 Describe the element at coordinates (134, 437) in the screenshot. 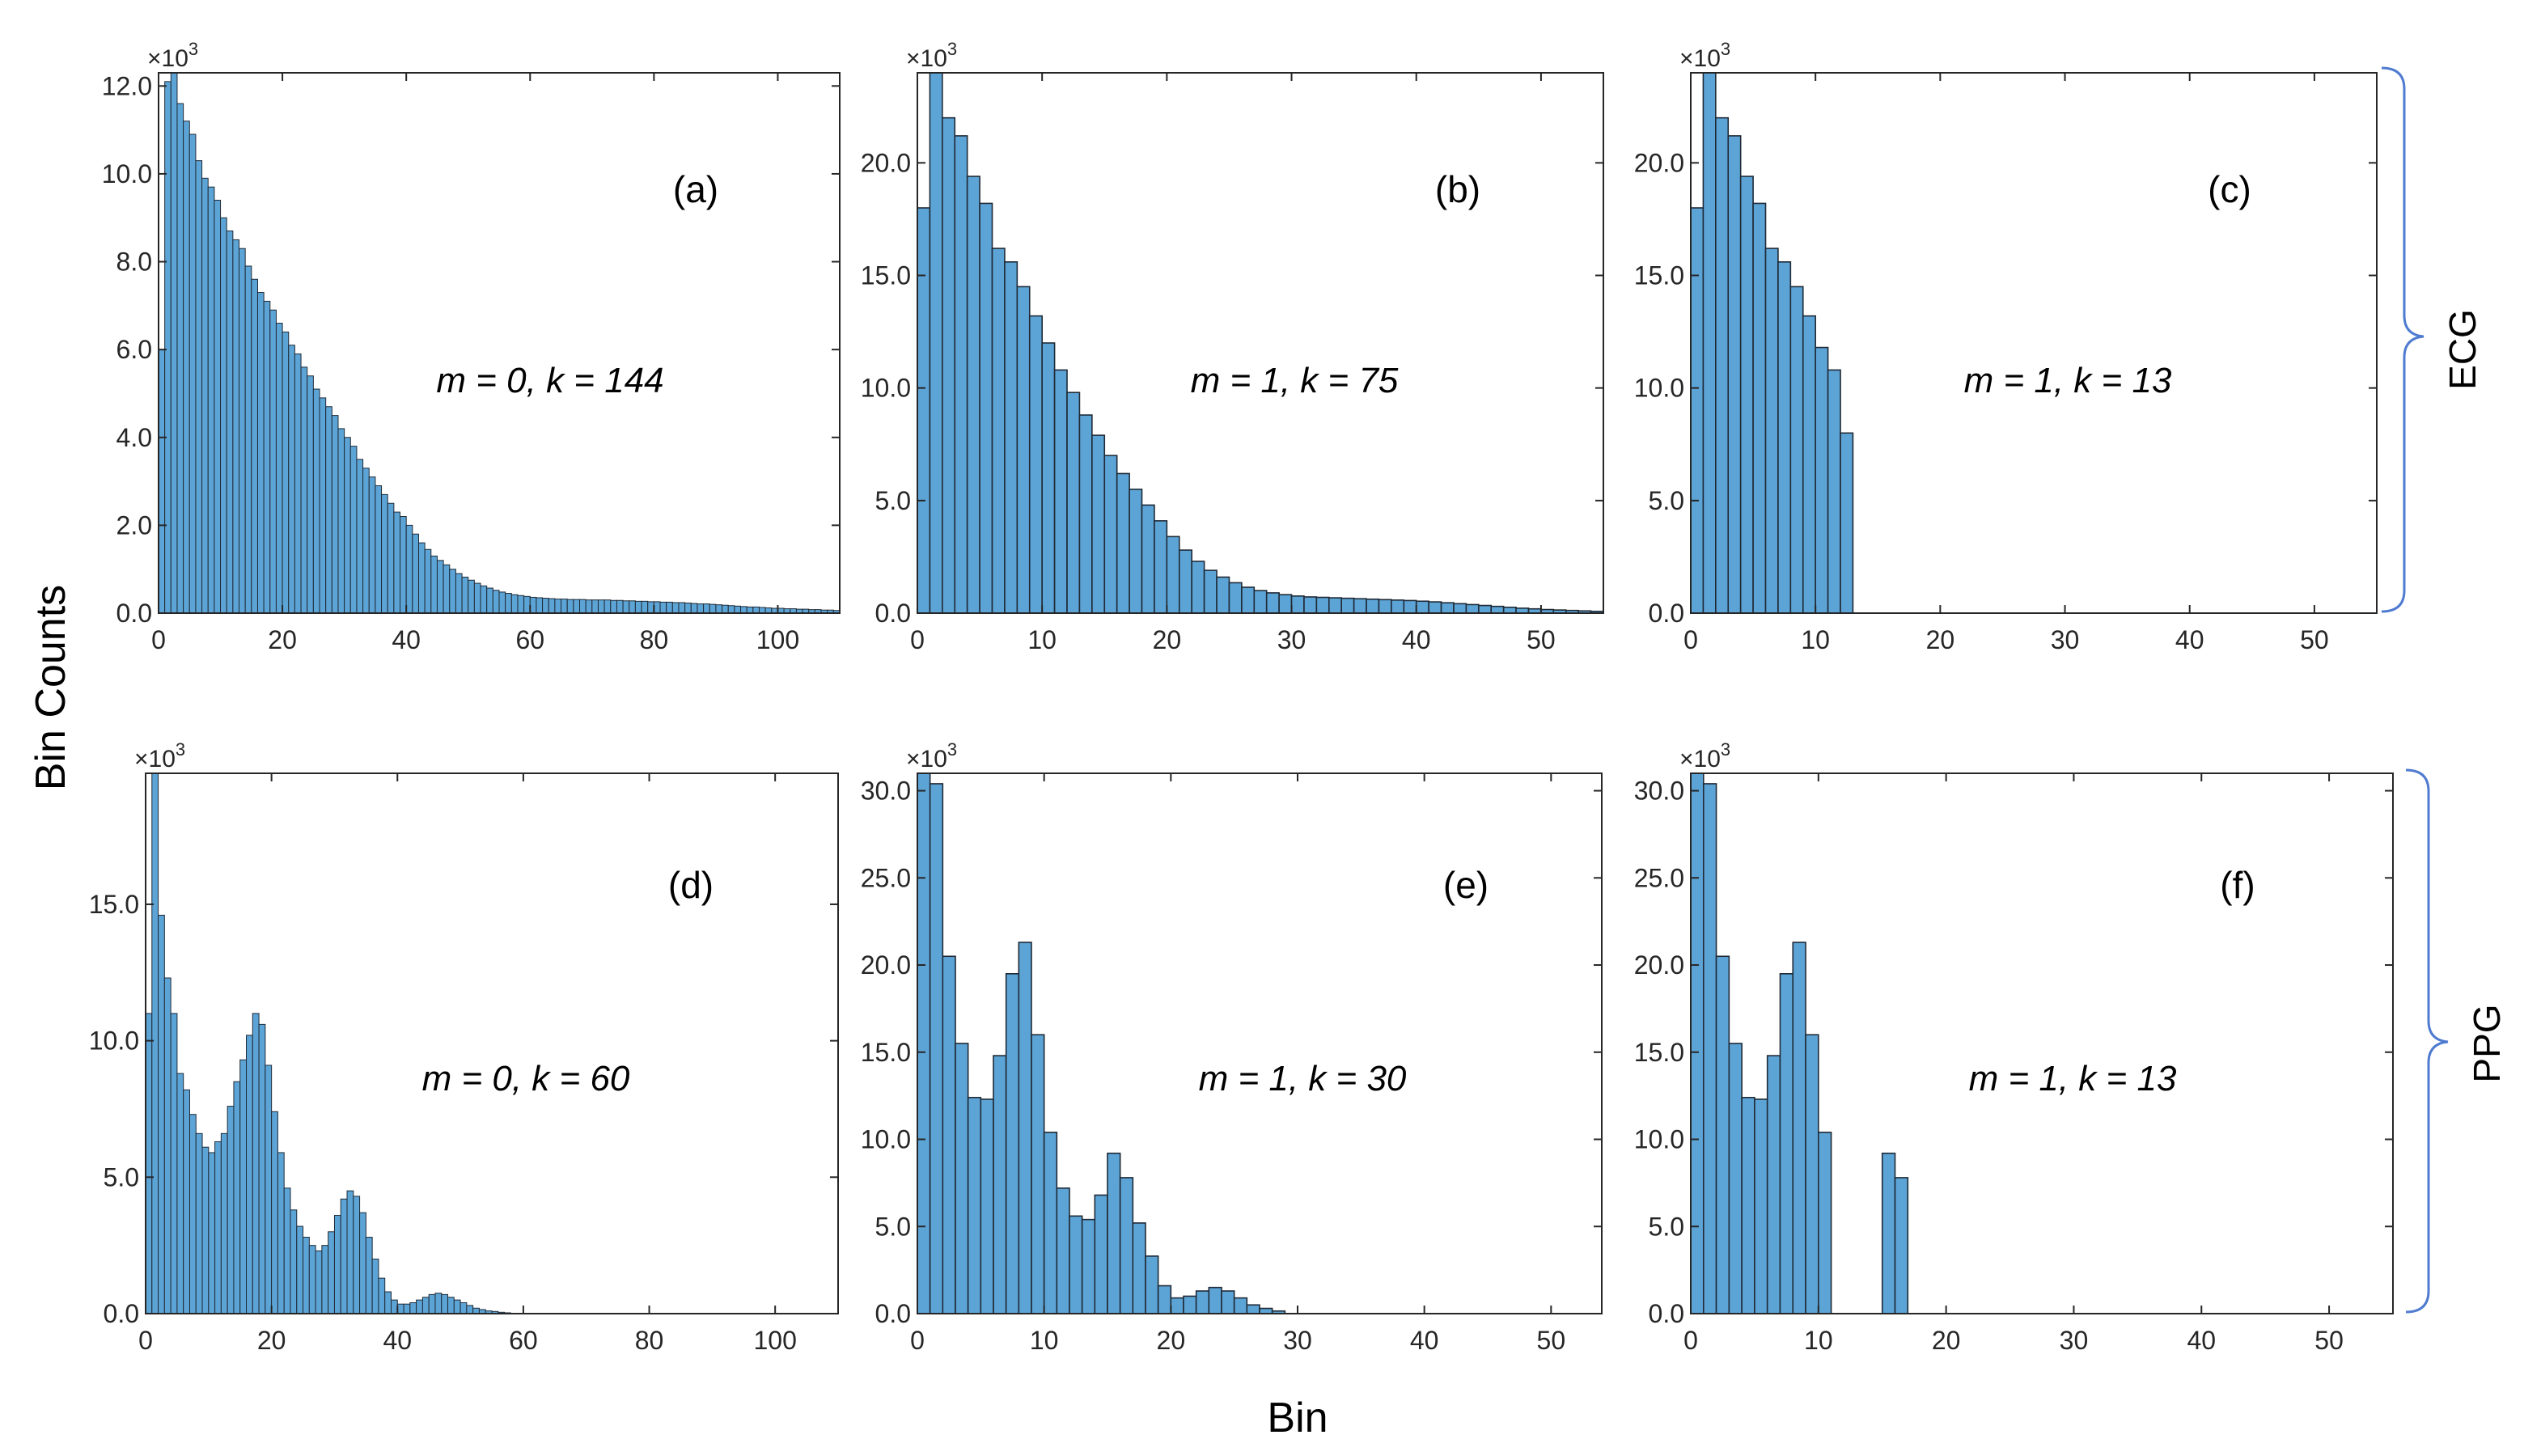

I see `ytick-label-a-2: 4.0` at that location.